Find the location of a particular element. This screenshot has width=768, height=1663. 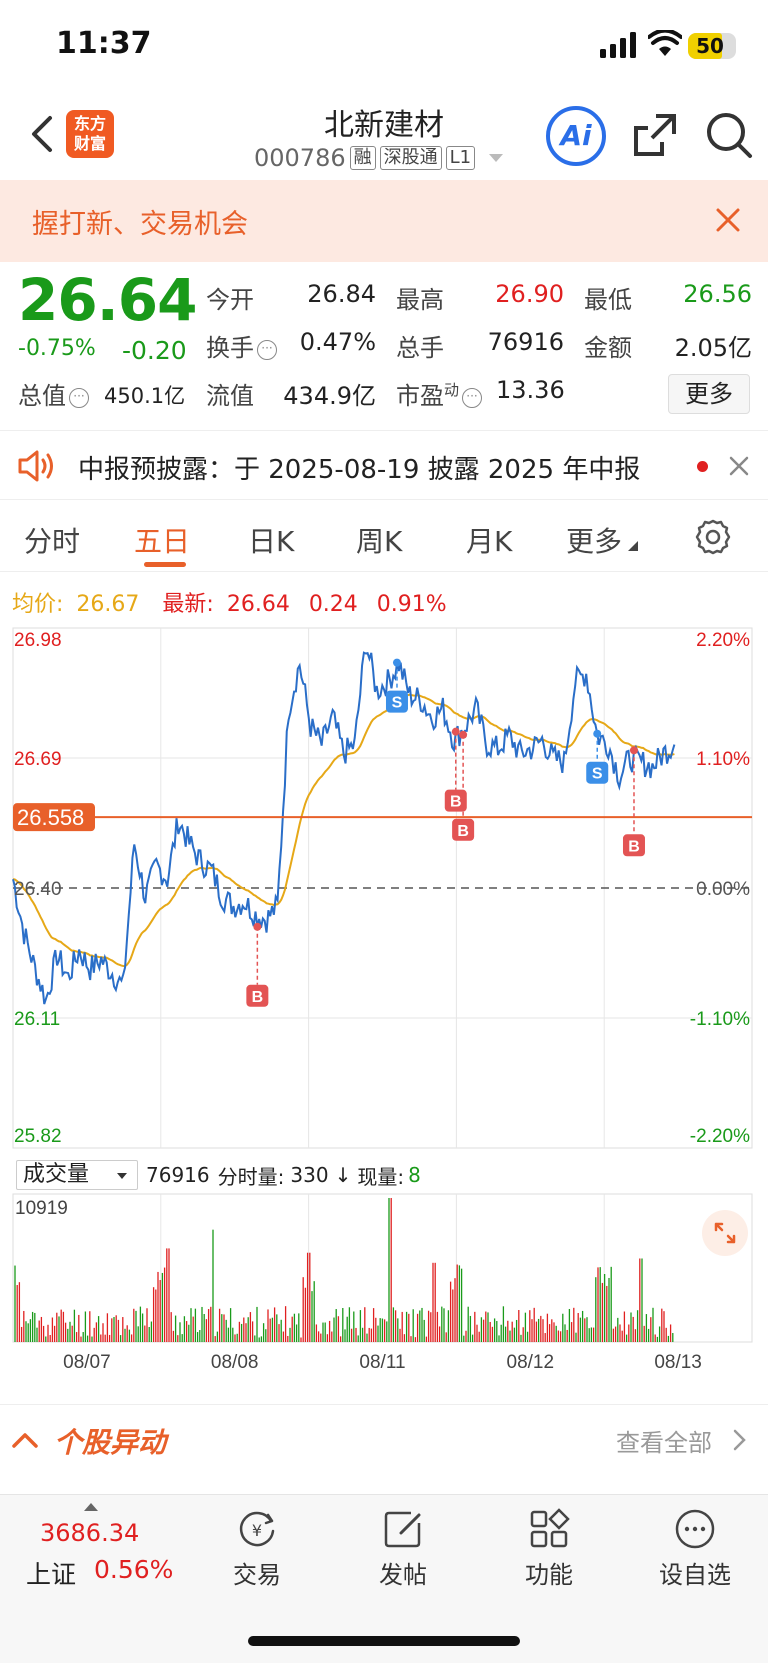

share-icon is located at coordinates (655, 135).